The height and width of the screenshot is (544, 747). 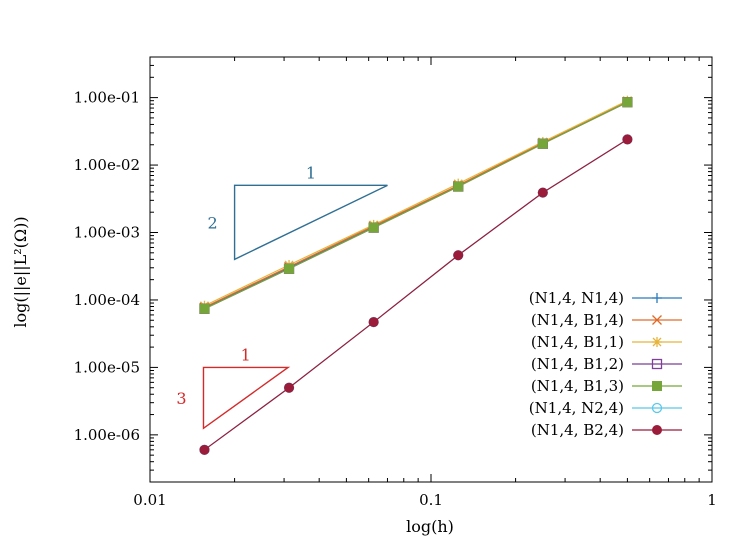 What do you see at coordinates (431, 500) in the screenshot?
I see `x-tick-label: 0.1` at bounding box center [431, 500].